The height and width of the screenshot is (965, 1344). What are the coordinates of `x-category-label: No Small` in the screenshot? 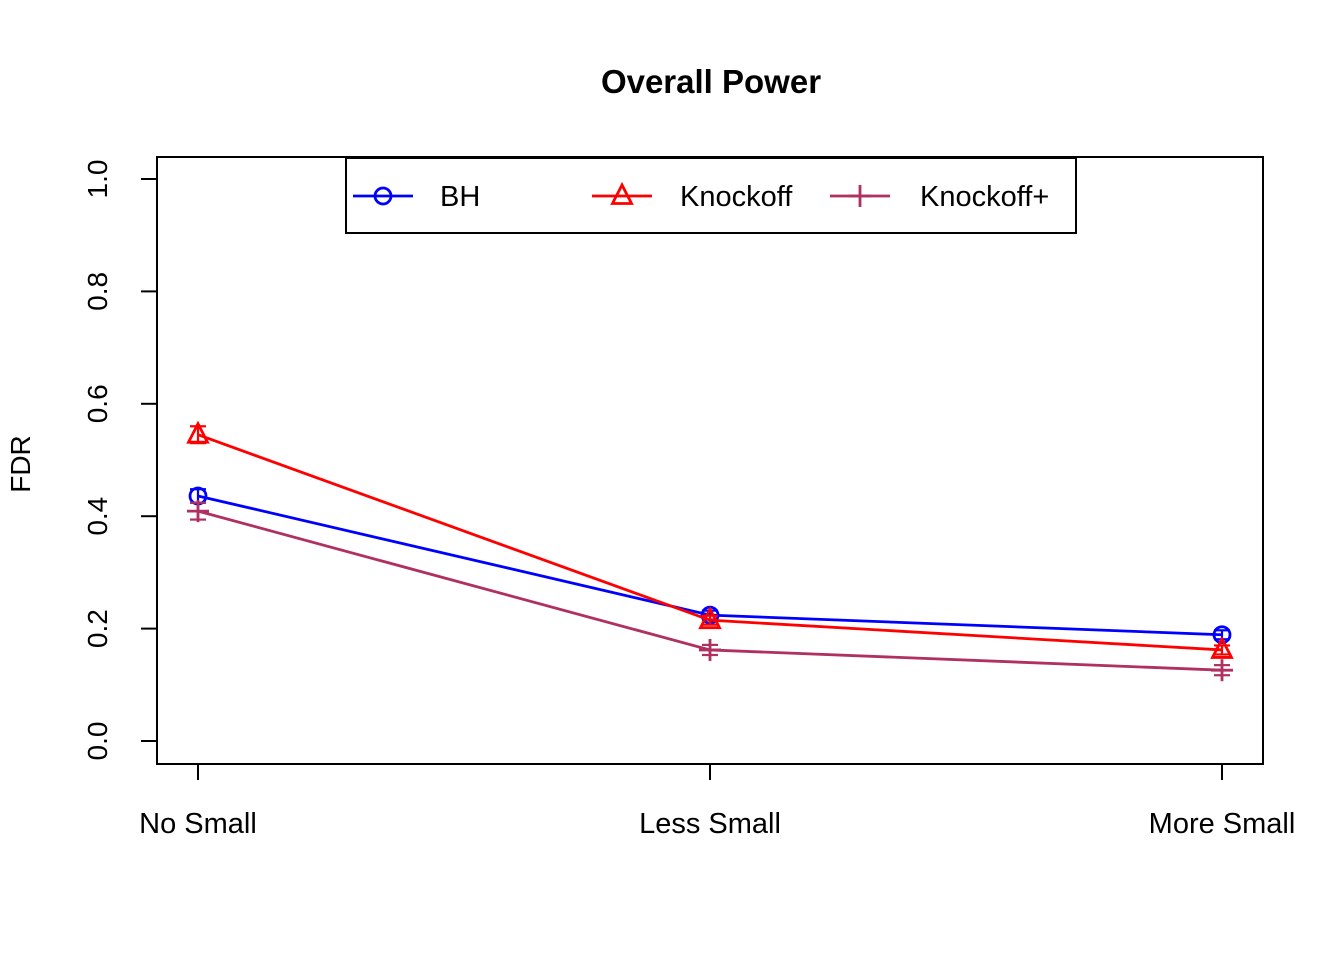 It's located at (198, 824).